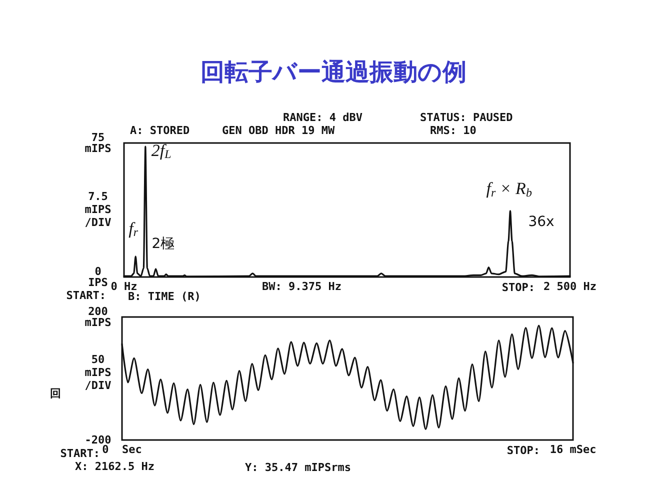  Describe the element at coordinates (323, 117) in the screenshot. I see `text: RANGE: 4 dBV` at that location.